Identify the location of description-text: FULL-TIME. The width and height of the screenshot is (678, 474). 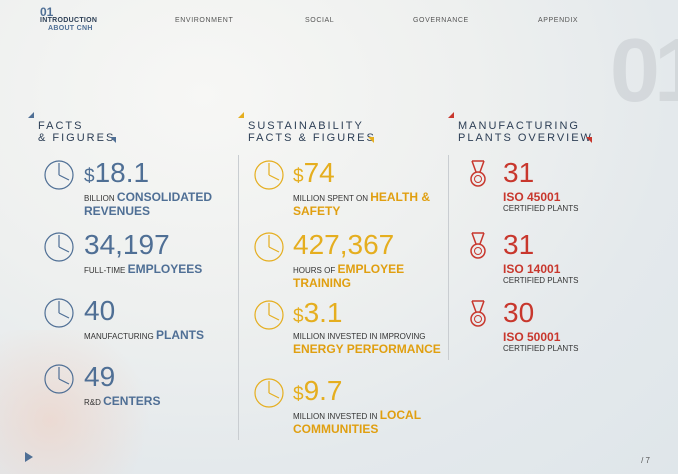
(105, 270).